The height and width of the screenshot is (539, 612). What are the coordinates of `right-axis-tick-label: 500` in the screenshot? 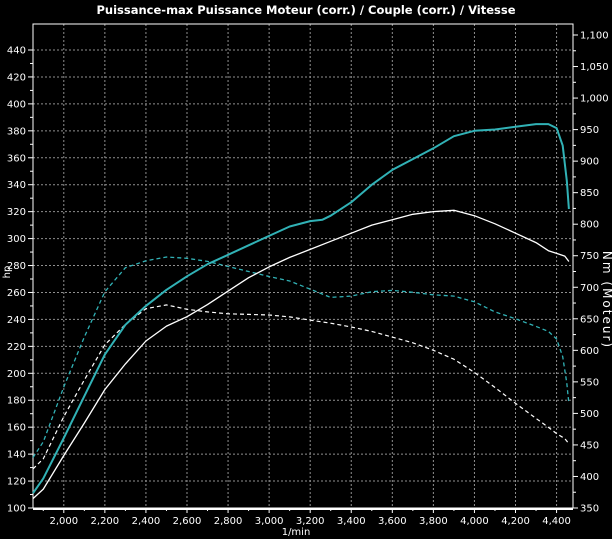 It's located at (589, 414).